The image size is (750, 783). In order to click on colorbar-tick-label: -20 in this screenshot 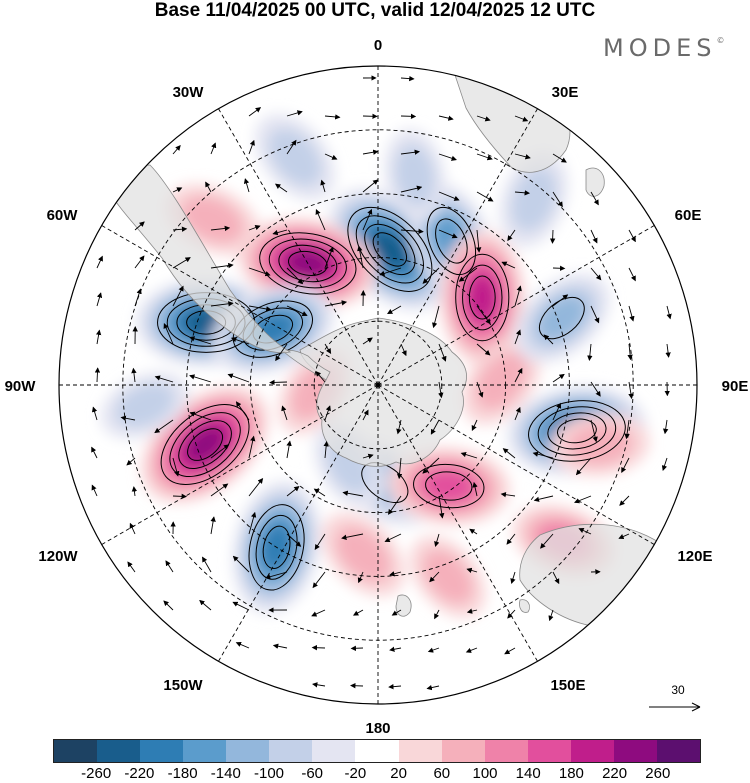, I will do `click(355, 773)`.